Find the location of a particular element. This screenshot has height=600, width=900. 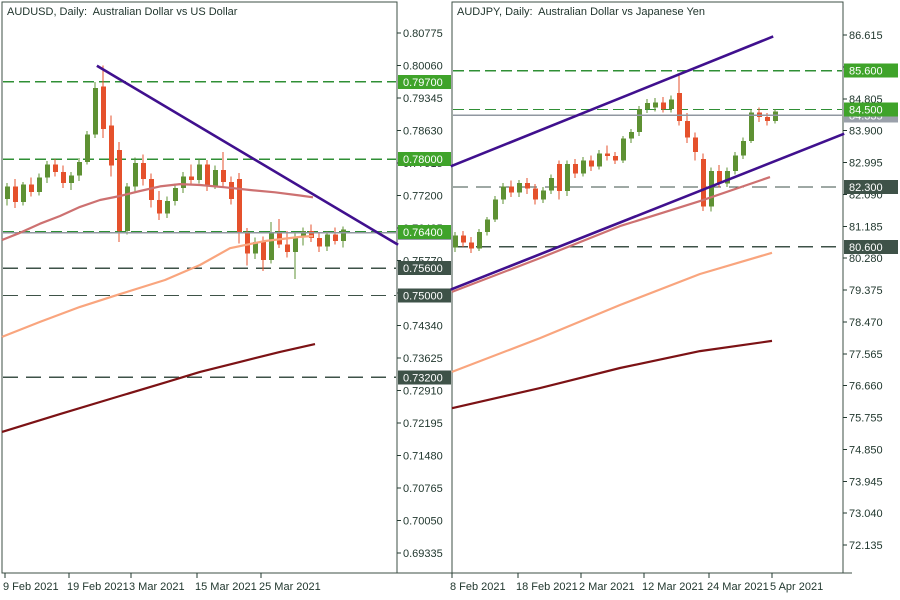

axis-label: 0.73200 is located at coordinates (423, 378).